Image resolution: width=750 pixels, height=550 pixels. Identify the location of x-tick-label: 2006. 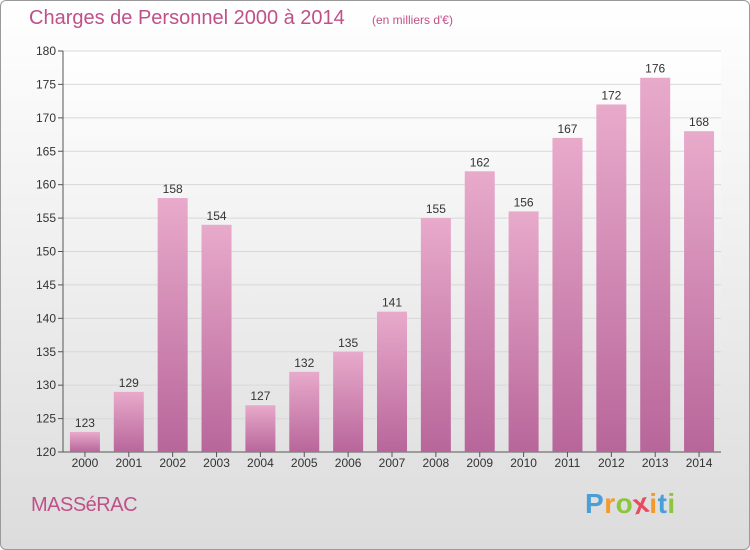
(348, 463).